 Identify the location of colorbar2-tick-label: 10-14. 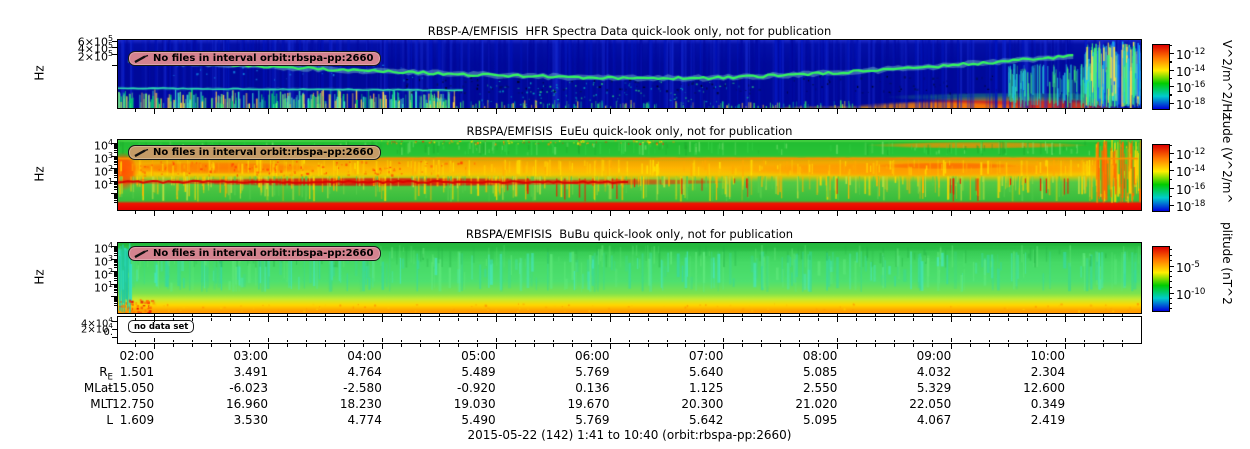
(1191, 172).